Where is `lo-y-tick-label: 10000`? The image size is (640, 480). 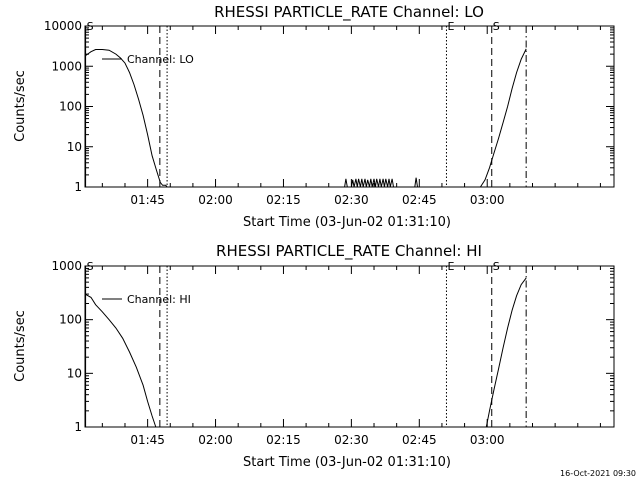
lo-y-tick-label: 10000 is located at coordinates (63, 26).